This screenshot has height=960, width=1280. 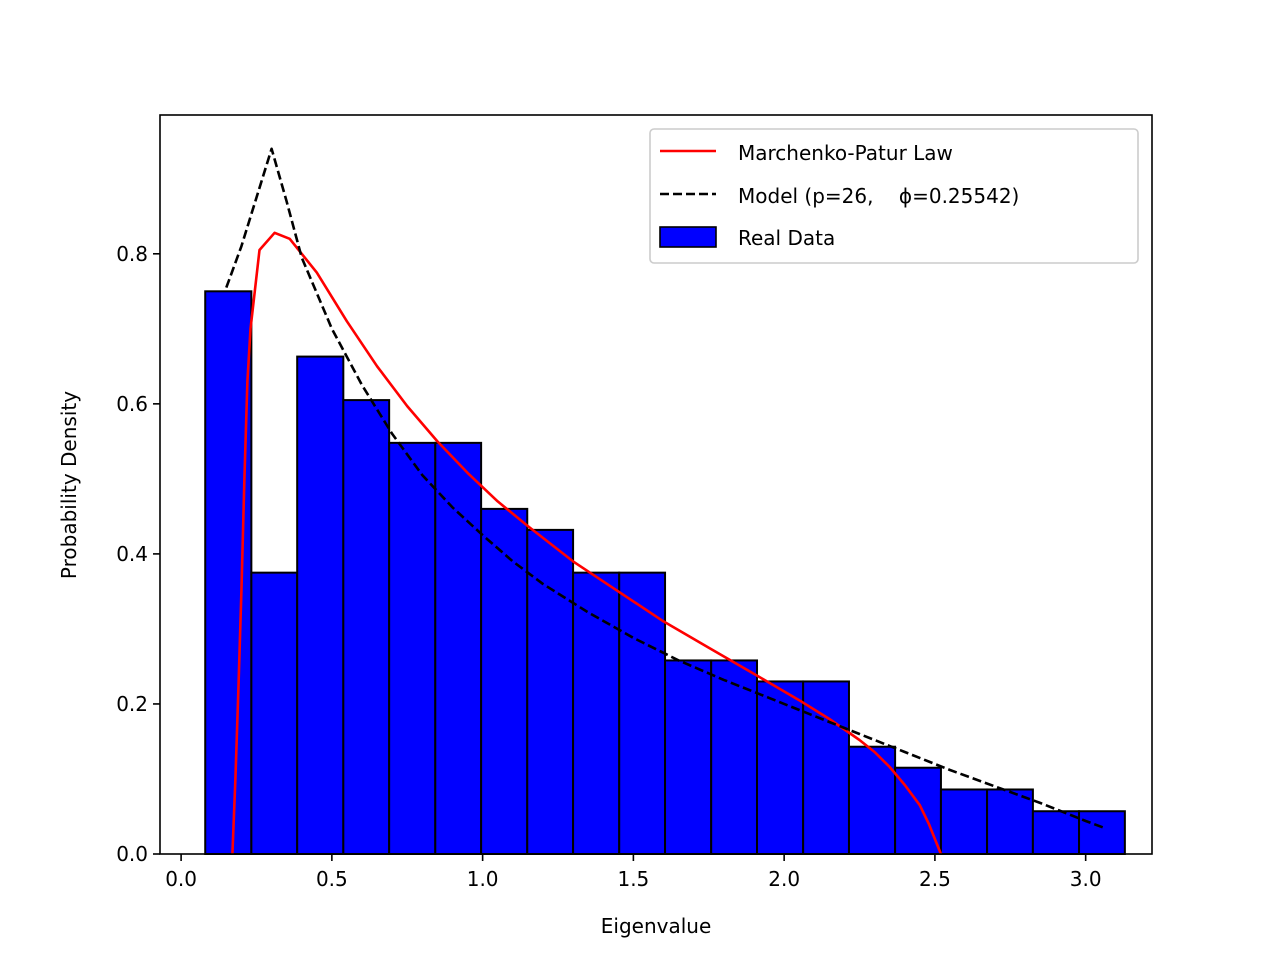 What do you see at coordinates (69, 485) in the screenshot?
I see `y-axis-label: Probability Density` at bounding box center [69, 485].